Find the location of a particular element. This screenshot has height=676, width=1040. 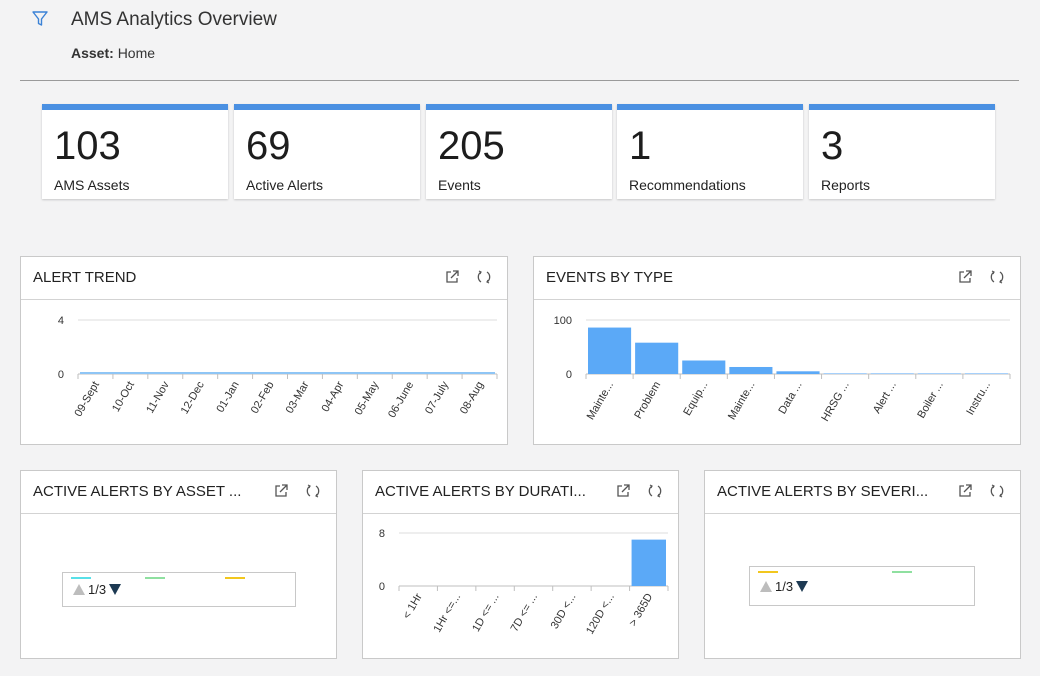

asset-label: Asset: is located at coordinates (92, 53).